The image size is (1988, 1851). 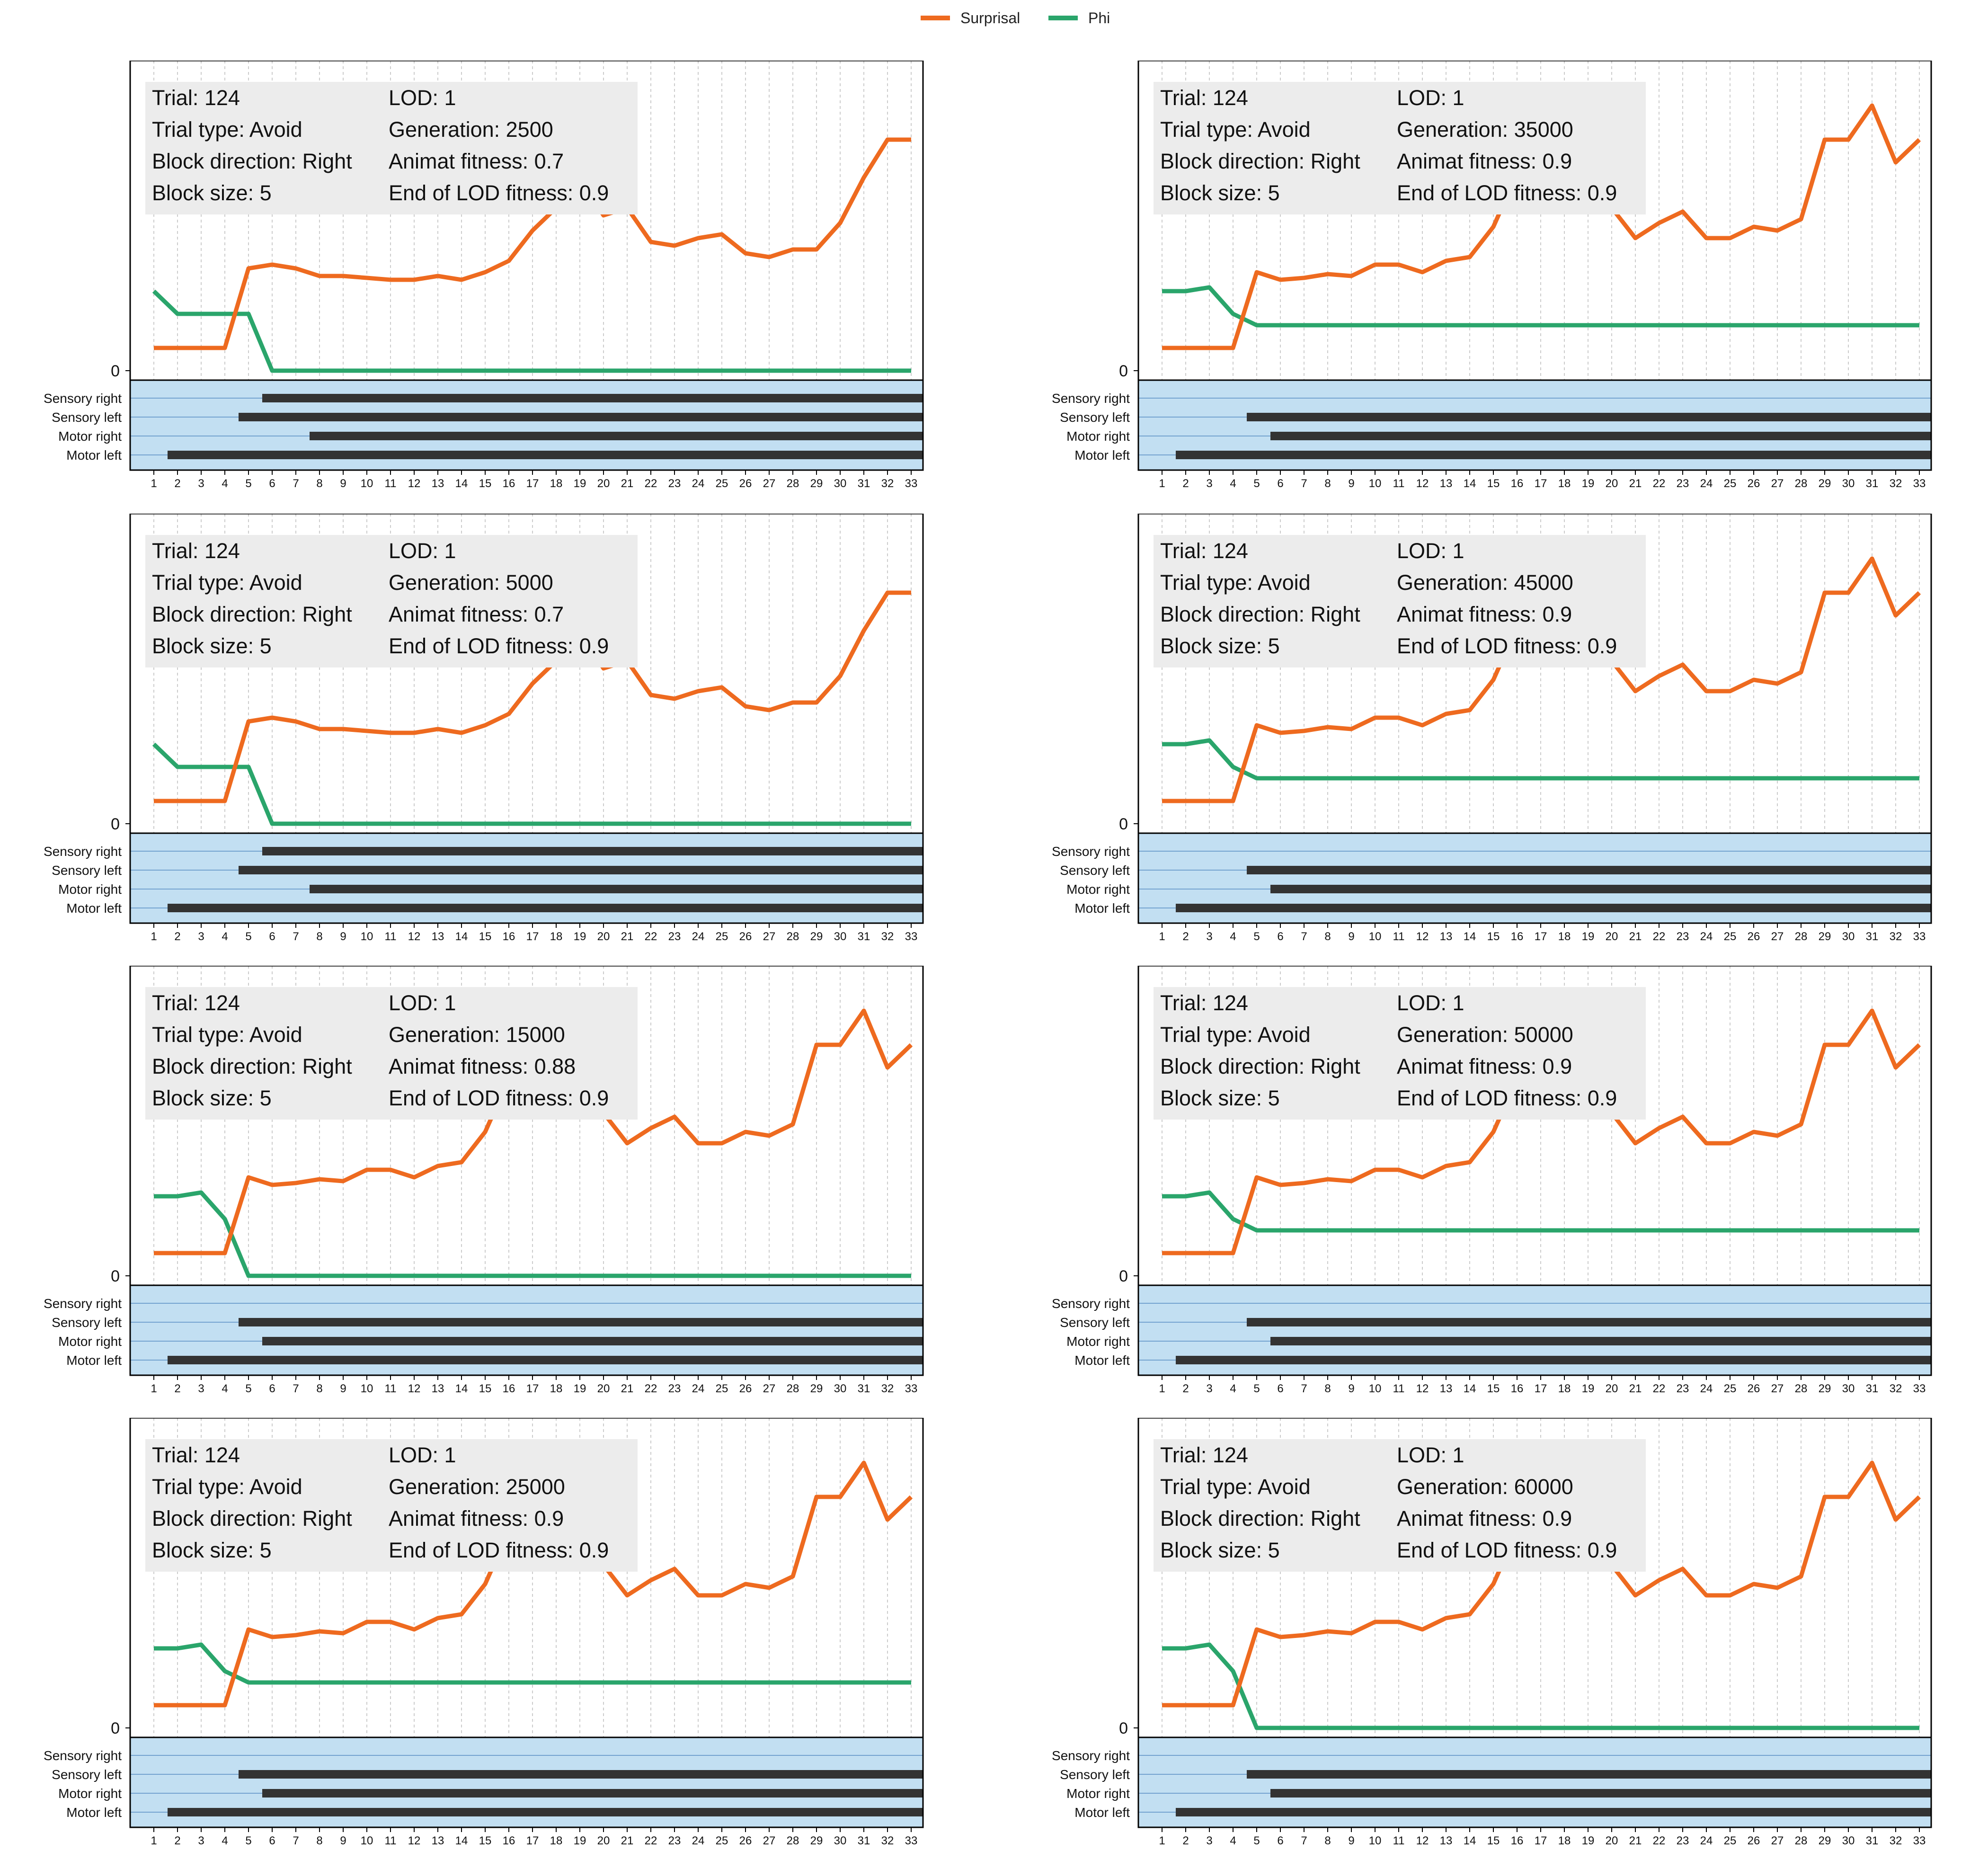 I want to click on x-tick-label: 33, so click(x=911, y=936).